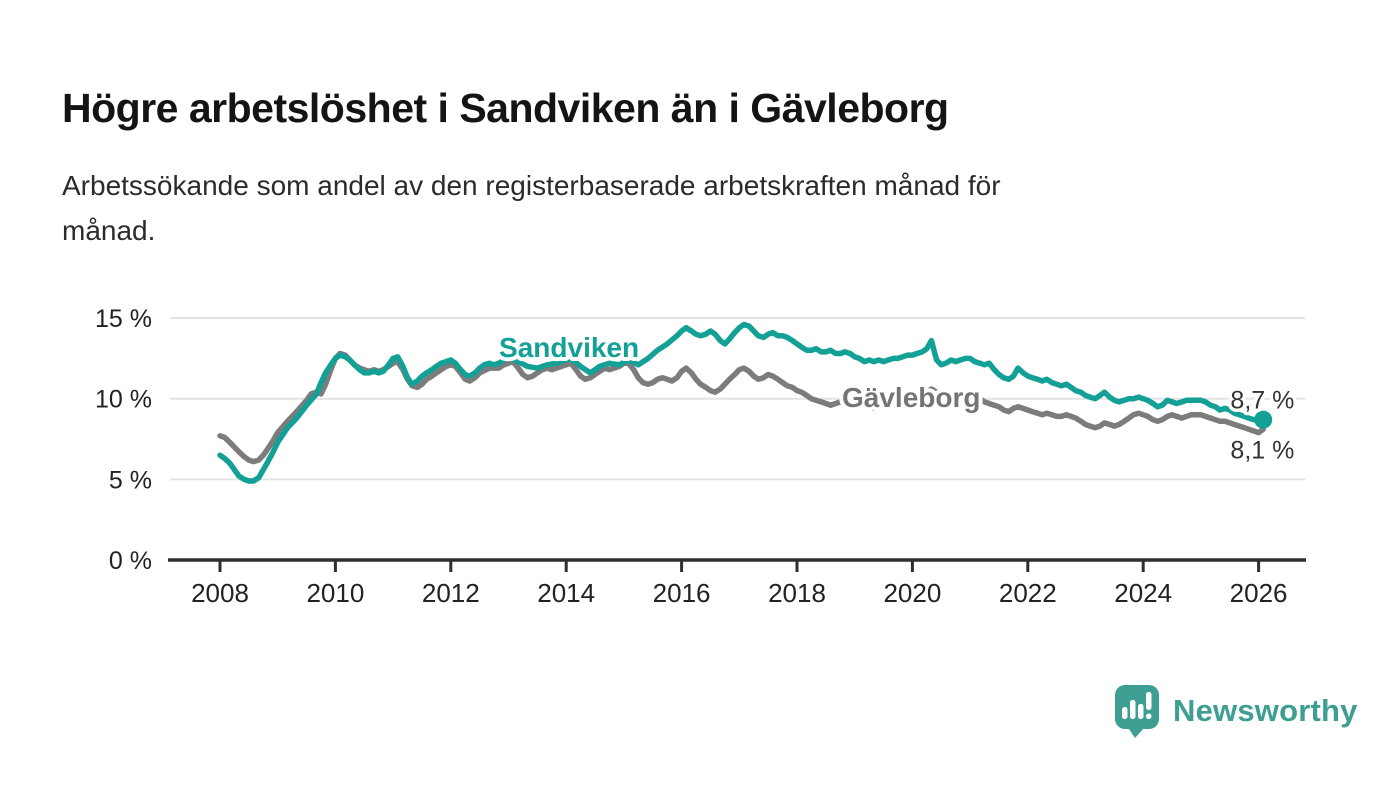 The height and width of the screenshot is (794, 1400). I want to click on newsworthy-logo-text: Newsworthy, so click(1265, 710).